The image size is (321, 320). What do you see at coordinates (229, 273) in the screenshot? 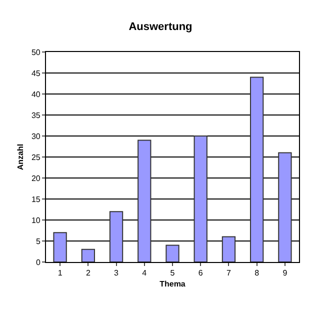
I see `x-tick-label: 7` at bounding box center [229, 273].